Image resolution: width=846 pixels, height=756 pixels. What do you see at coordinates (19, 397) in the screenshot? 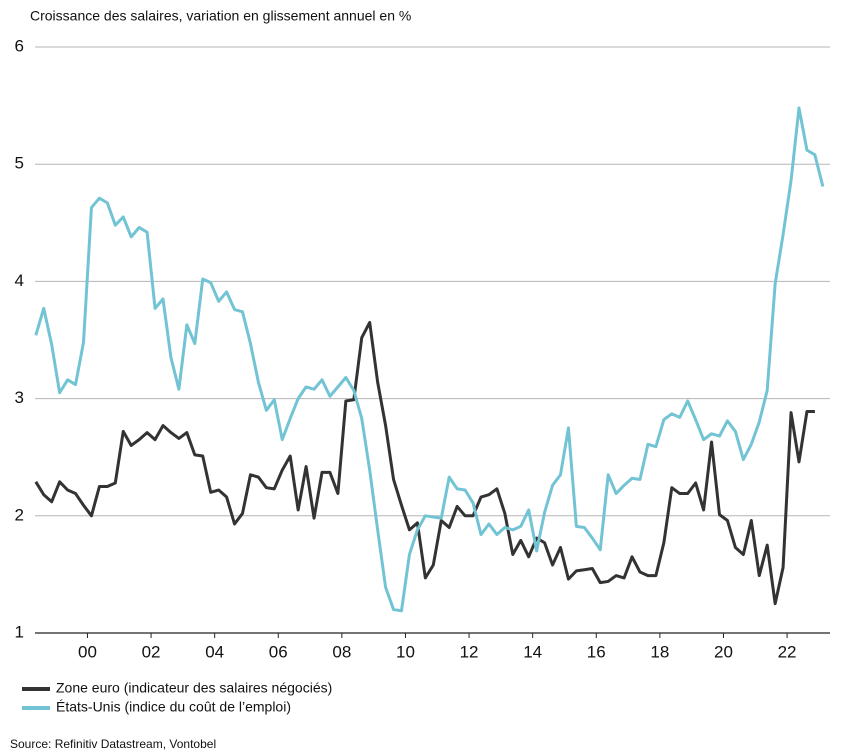
I see `y-tick-label: 3` at bounding box center [19, 397].